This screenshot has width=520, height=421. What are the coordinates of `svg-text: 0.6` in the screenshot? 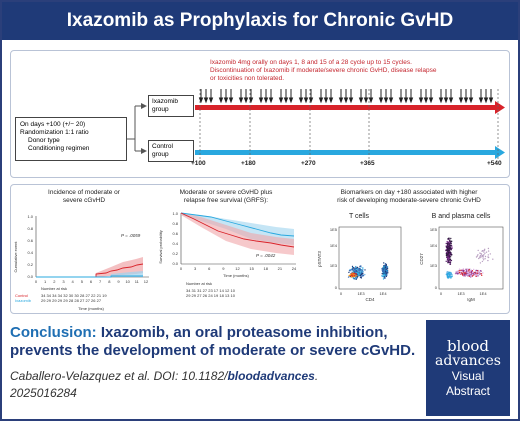 It's located at (175, 233).